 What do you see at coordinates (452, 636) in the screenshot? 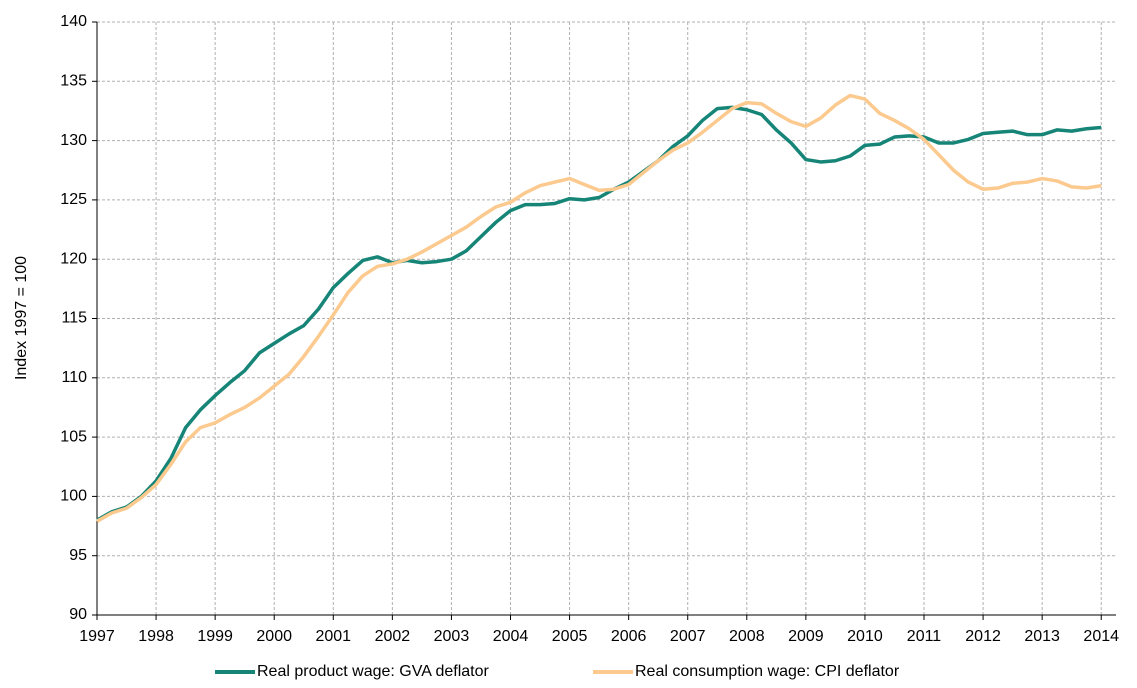
I see `x-tick-label: 2003` at bounding box center [452, 636].